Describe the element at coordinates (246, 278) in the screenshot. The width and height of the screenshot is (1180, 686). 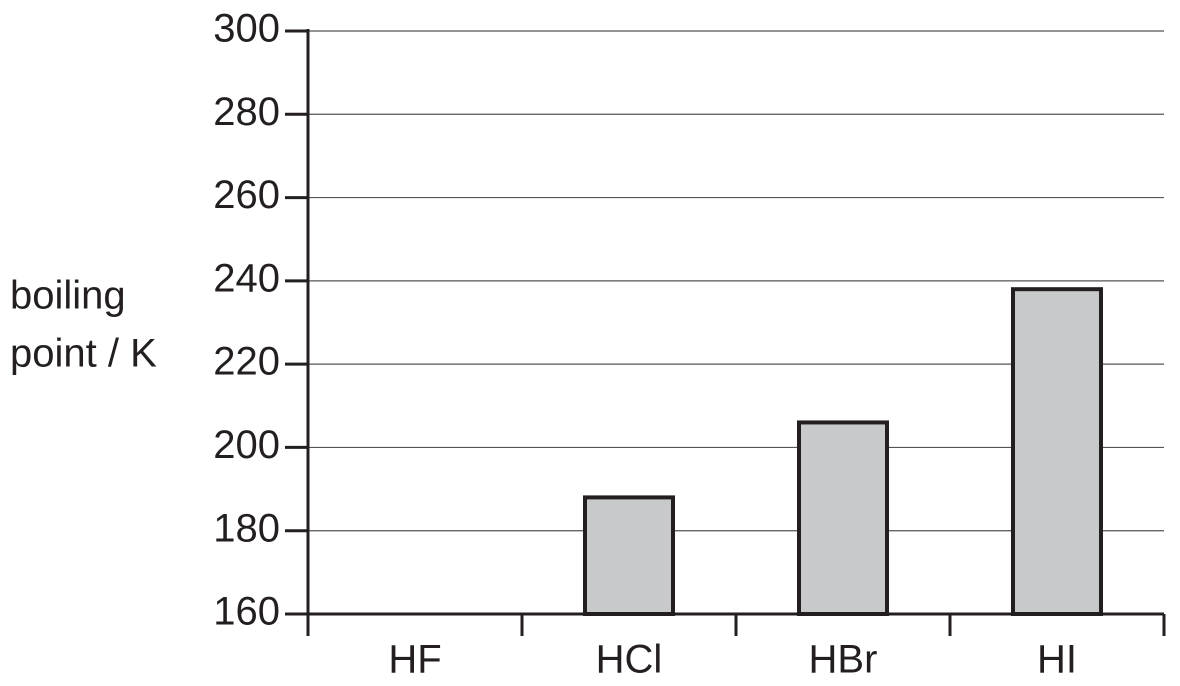
I see `y-tick-label: 240` at that location.